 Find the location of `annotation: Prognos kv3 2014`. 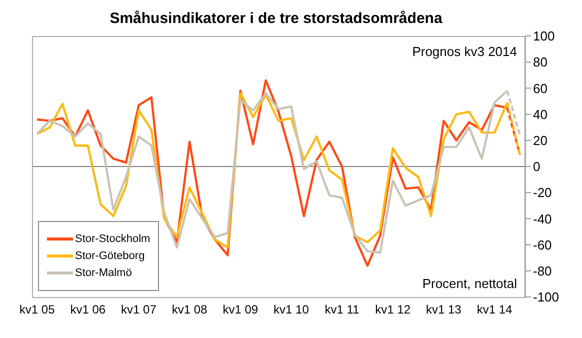

annotation: Prognos kv3 2014 is located at coordinates (464, 51).